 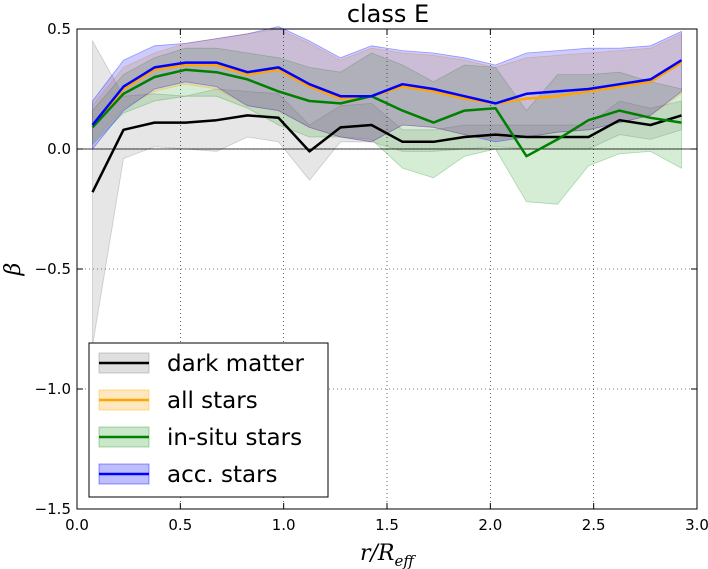 What do you see at coordinates (77, 525) in the screenshot?
I see `x-tick-label: 0.0` at bounding box center [77, 525].